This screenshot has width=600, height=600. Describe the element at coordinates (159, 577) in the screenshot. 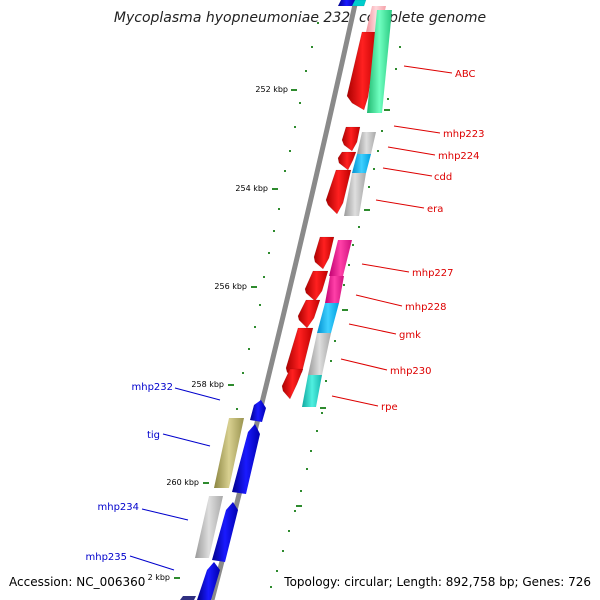

I see `tick-label-262: 2 kbp` at that location.